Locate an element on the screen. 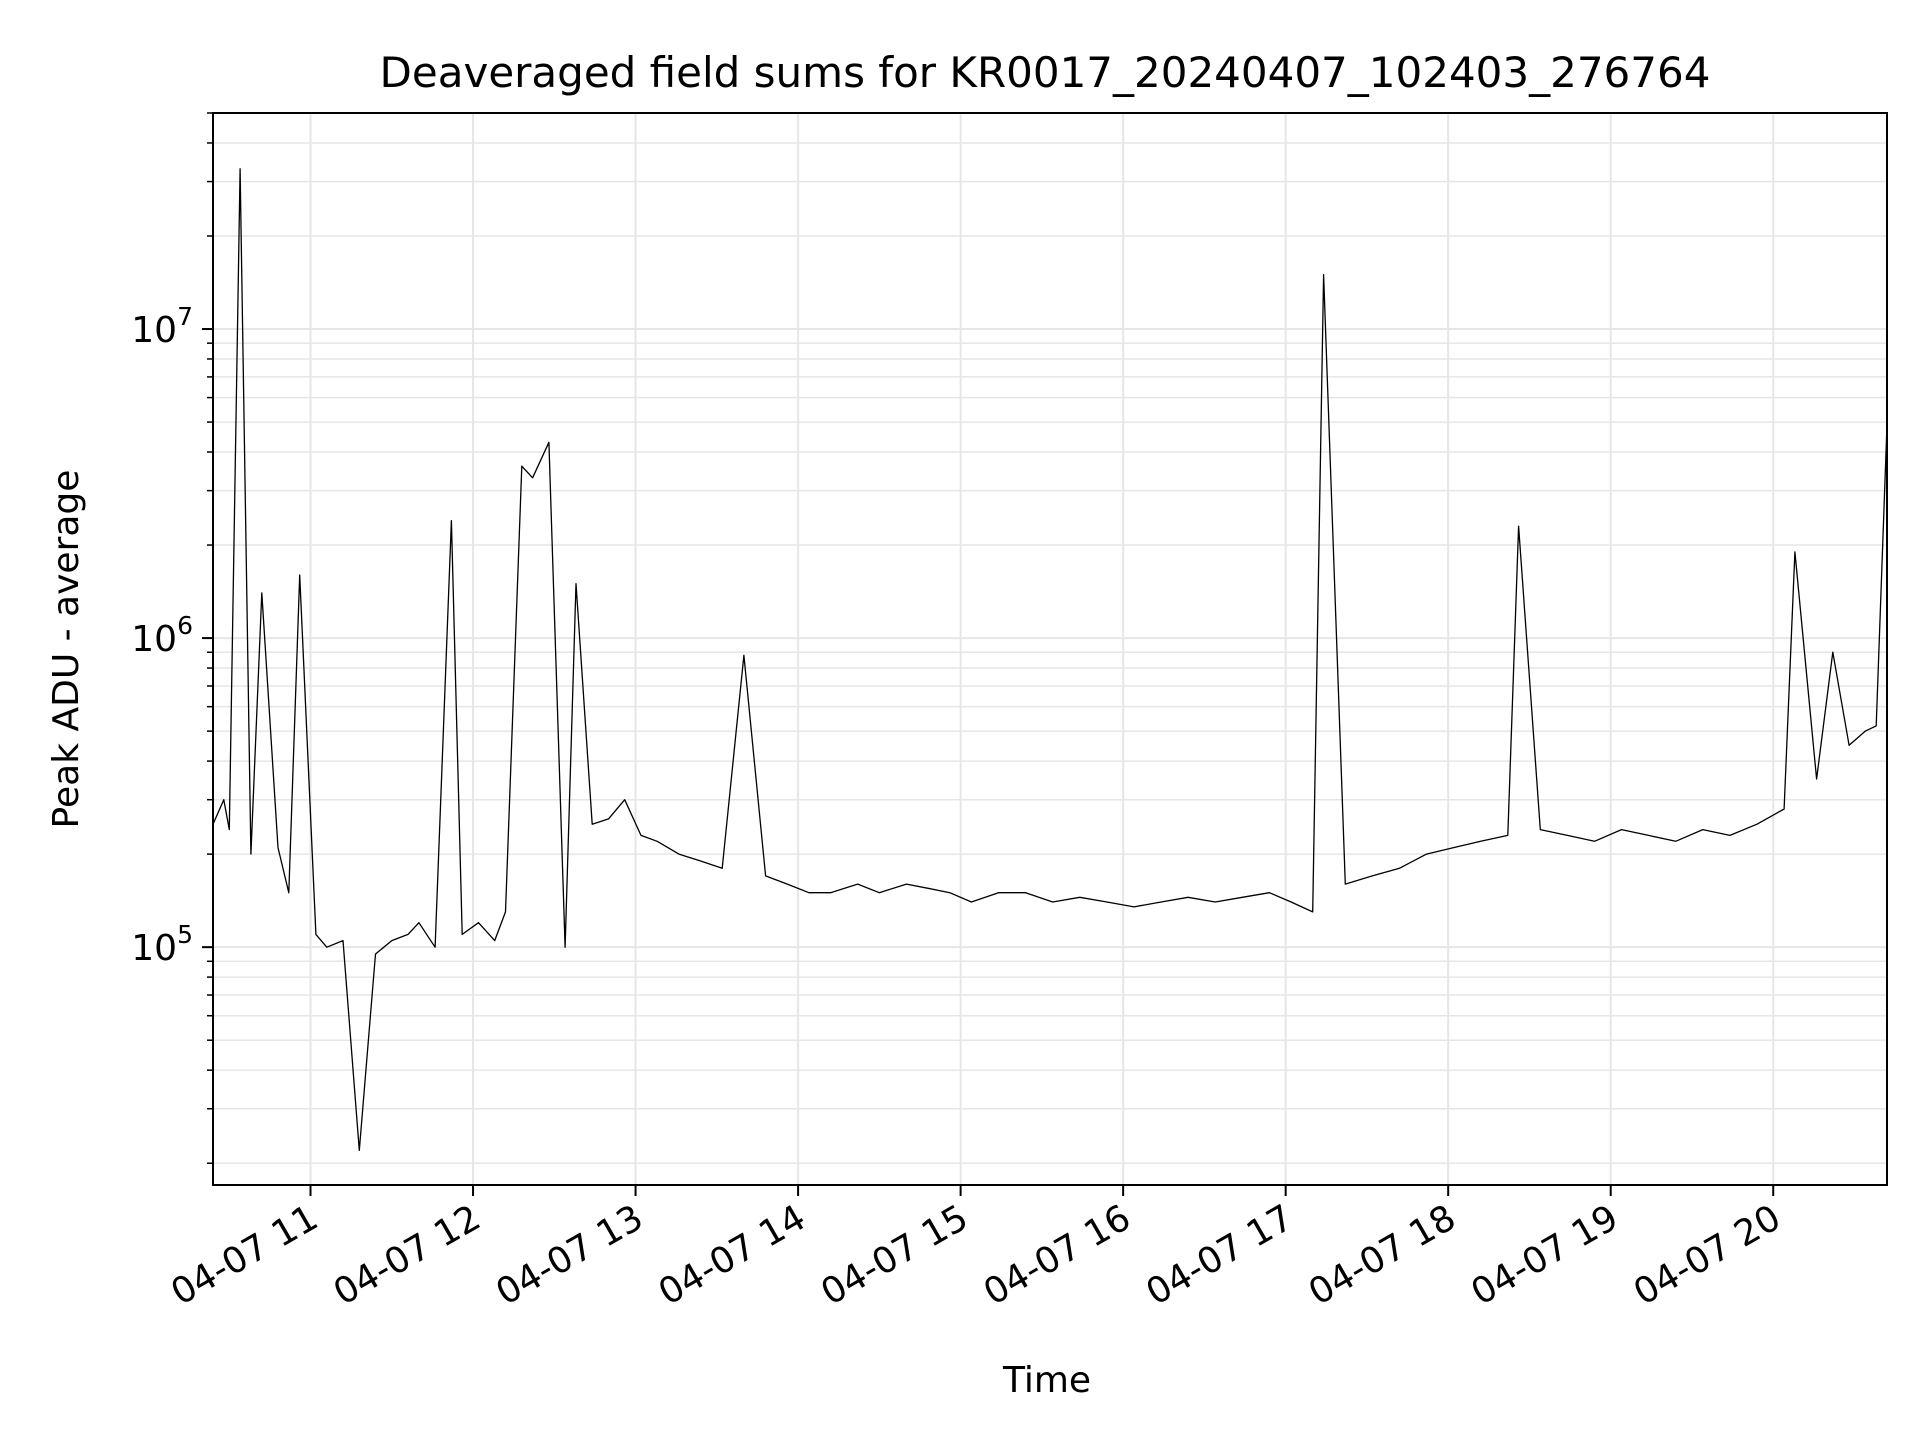 The height and width of the screenshot is (1440, 1920). x-tick-label: 04-07 16 is located at coordinates (1057, 1255).